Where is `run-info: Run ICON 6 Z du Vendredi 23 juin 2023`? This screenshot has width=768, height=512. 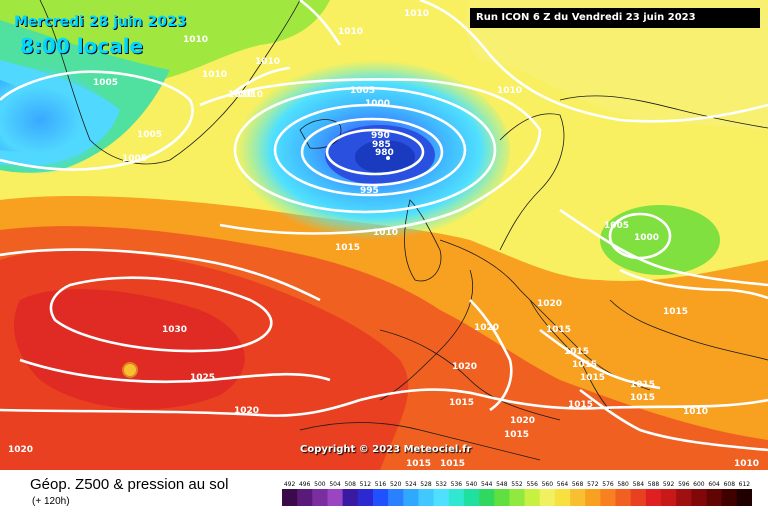
run-info: Run ICON 6 Z du Vendredi 23 juin 2023 is located at coordinates (615, 18).